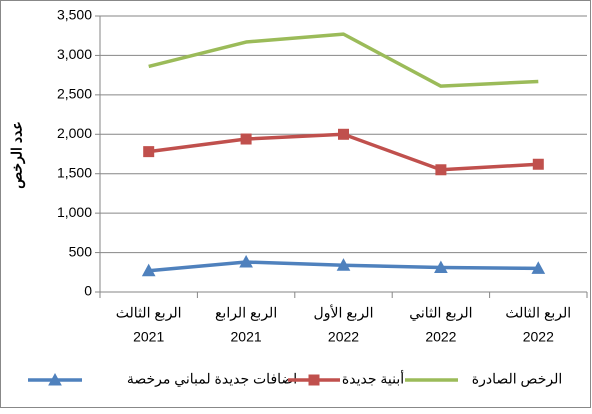  Describe the element at coordinates (74, 172) in the screenshot. I see `y-tick-label: 1,500` at that location.